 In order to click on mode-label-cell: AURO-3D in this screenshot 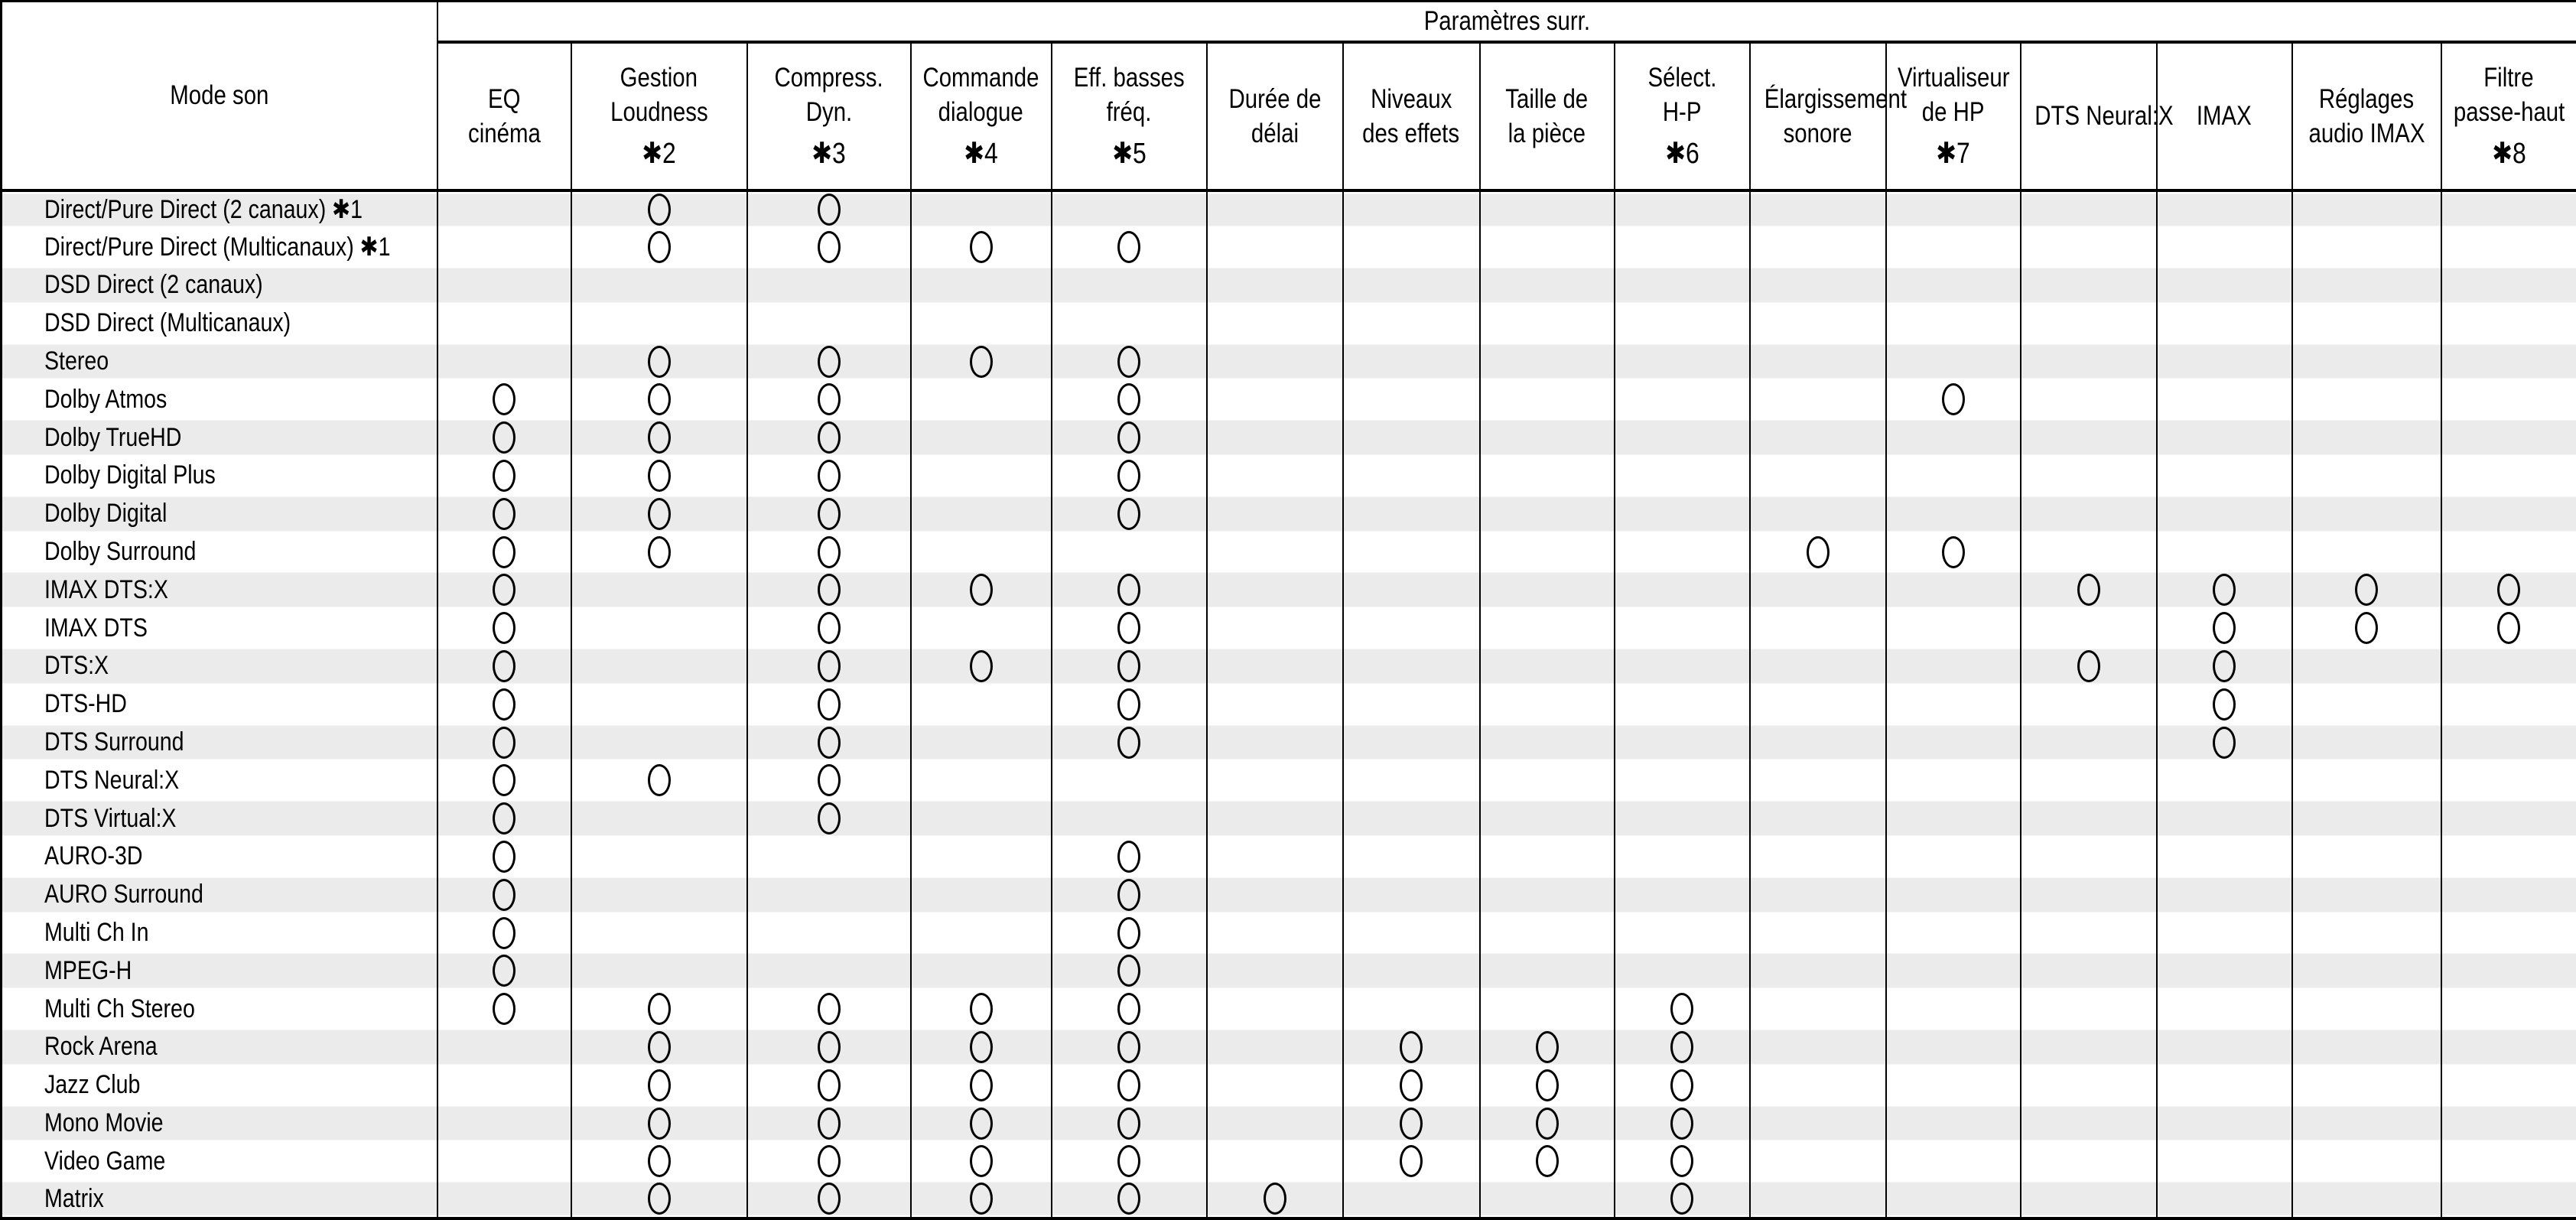, I will do `click(219, 857)`.